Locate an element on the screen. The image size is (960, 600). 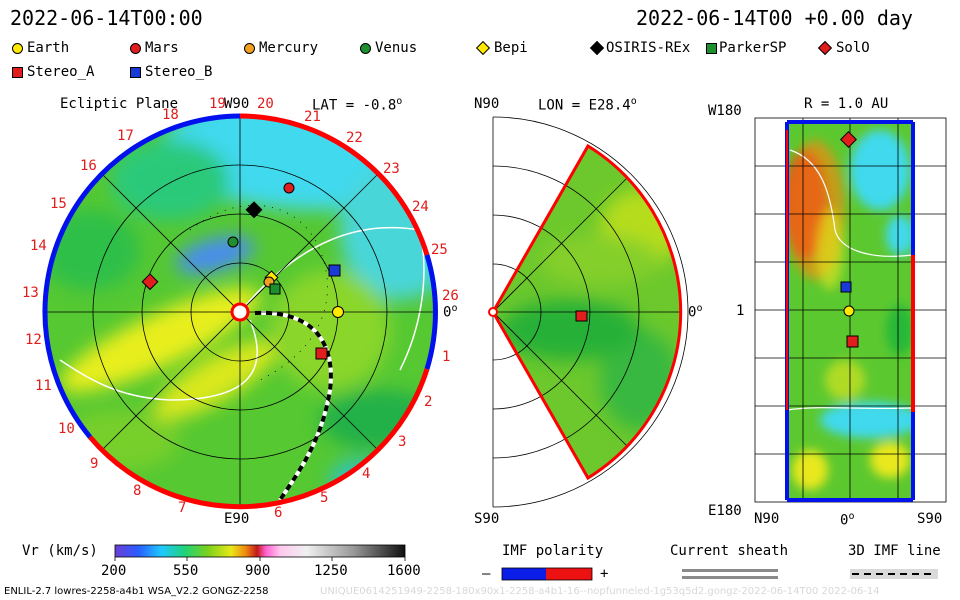
sphere-stereo-a-marker is located at coordinates (852, 341).